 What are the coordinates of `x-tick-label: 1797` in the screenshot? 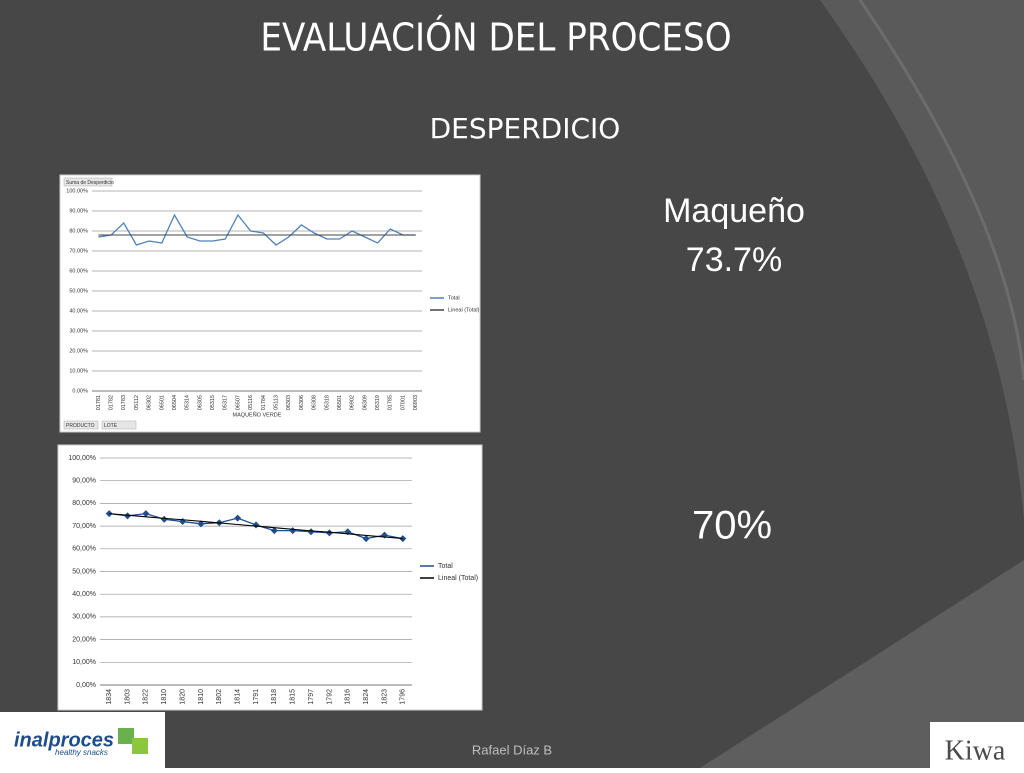 It's located at (311, 697).